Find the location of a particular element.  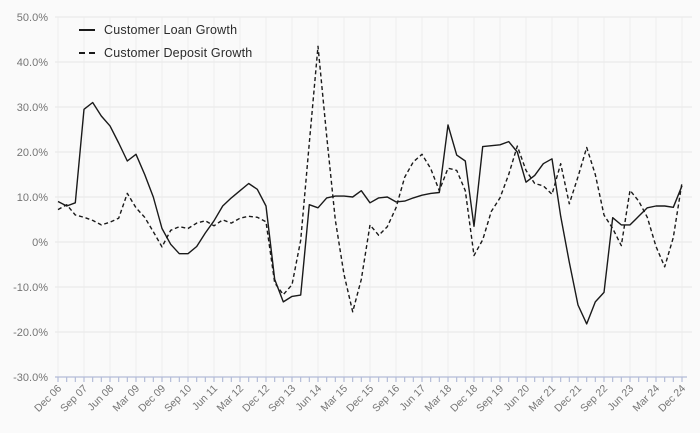

y-axis-tick-label: 0% is located at coordinates (40, 243).